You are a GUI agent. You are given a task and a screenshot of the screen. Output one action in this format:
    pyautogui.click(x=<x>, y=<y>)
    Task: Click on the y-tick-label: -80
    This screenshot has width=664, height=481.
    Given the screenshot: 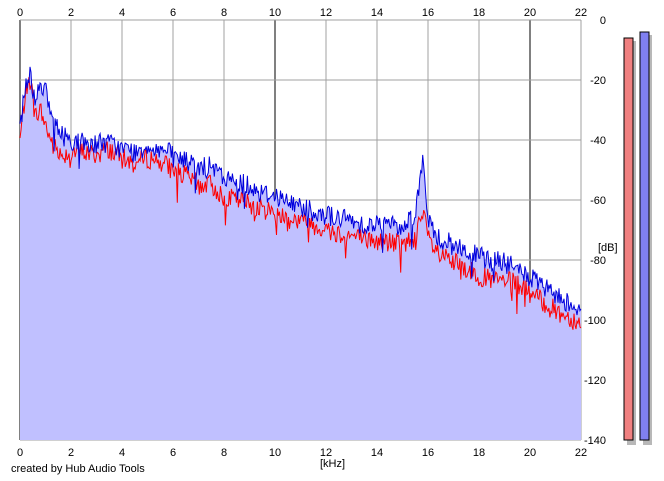 What is the action you would take?
    pyautogui.click(x=598, y=261)
    